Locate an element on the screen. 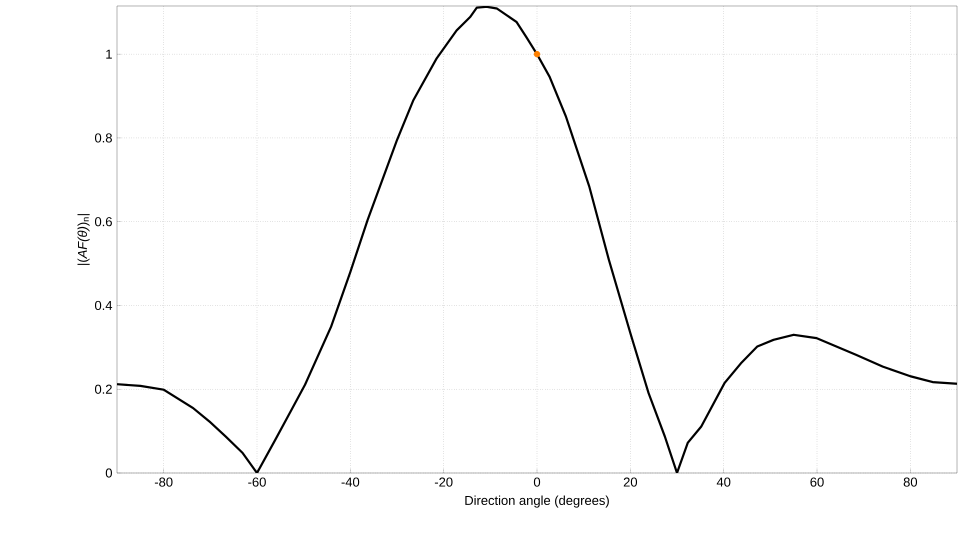 This screenshot has width=959, height=551. x-tick-label: 60 is located at coordinates (817, 482).